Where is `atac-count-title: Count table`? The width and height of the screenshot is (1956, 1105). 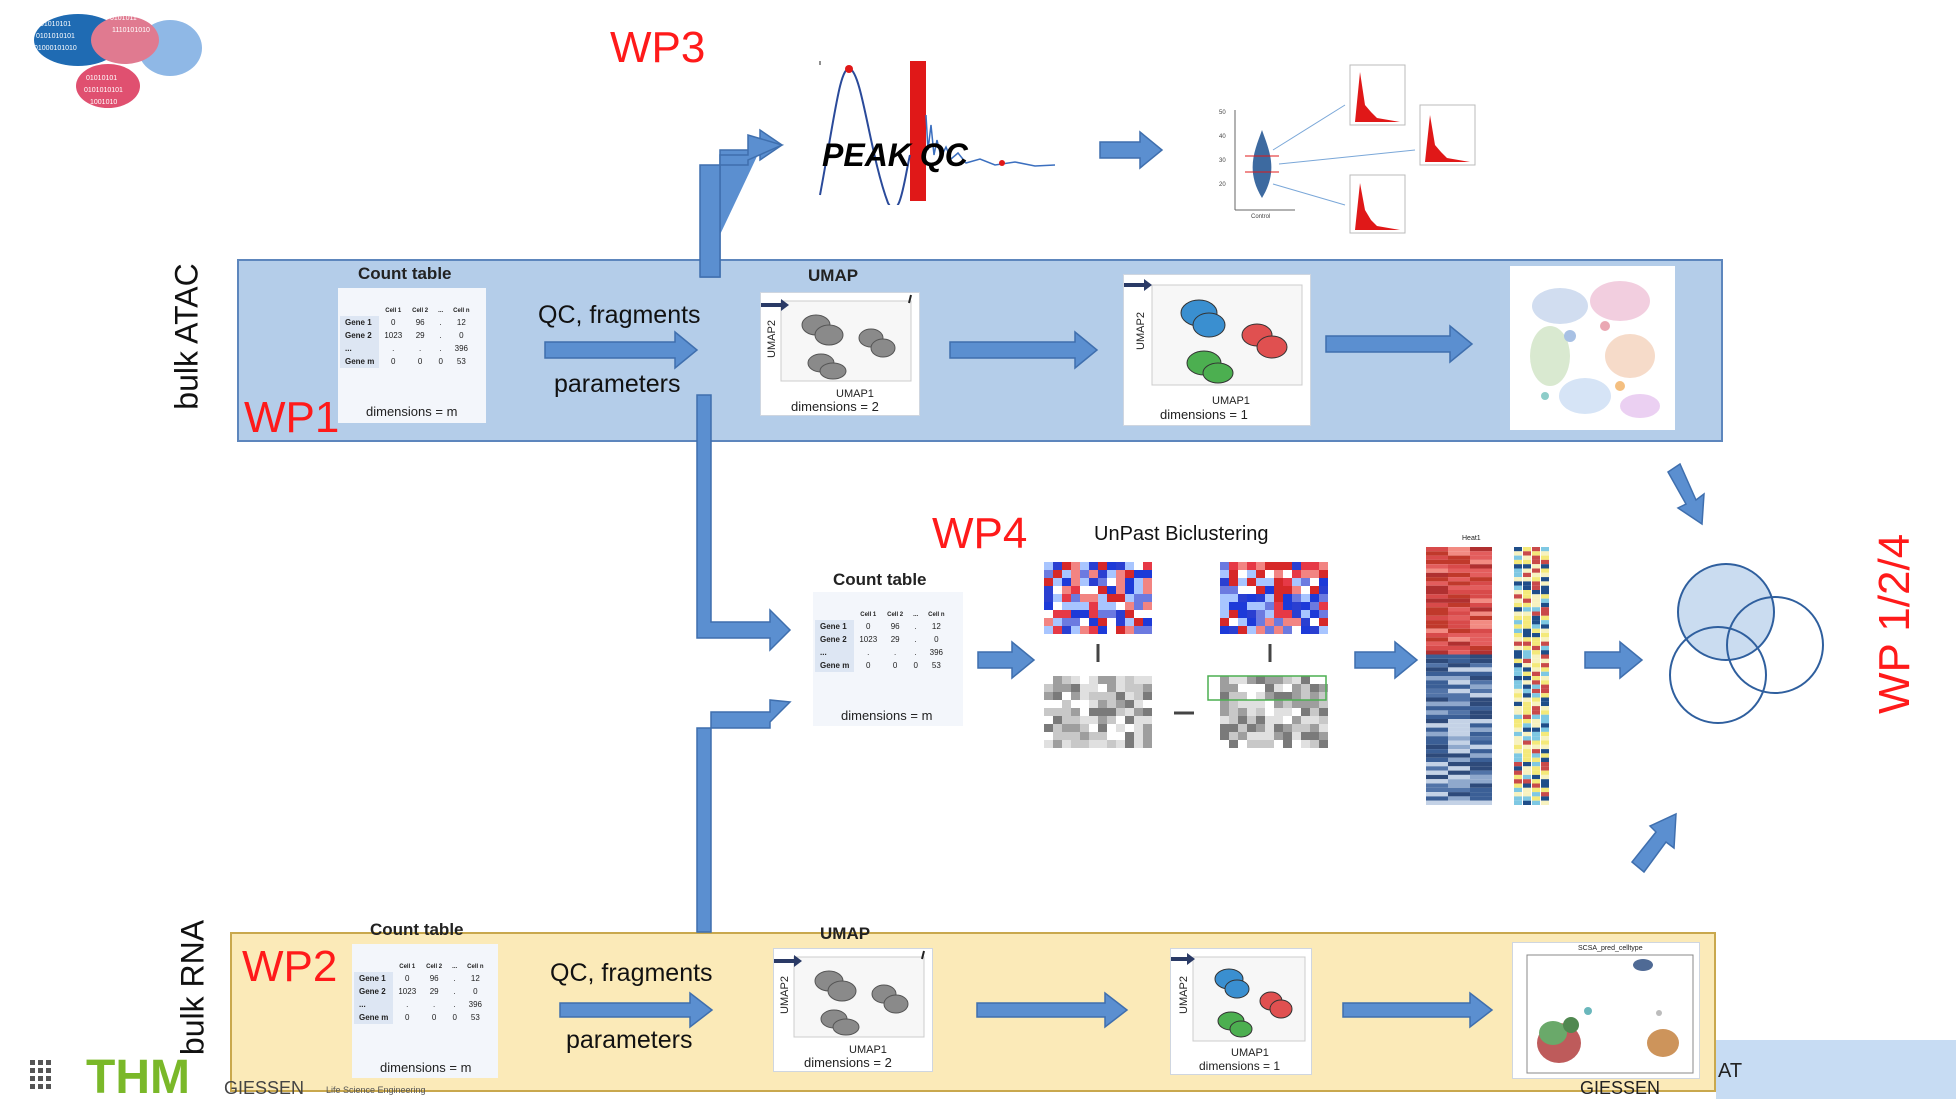
atac-count-title: Count table is located at coordinates (405, 273).